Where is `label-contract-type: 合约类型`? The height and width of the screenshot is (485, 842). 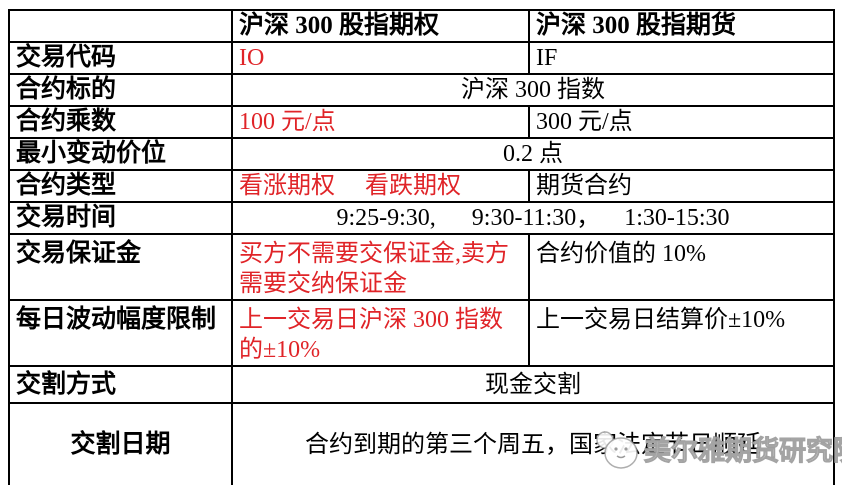
label-contract-type: 合约类型 is located at coordinates (120, 186).